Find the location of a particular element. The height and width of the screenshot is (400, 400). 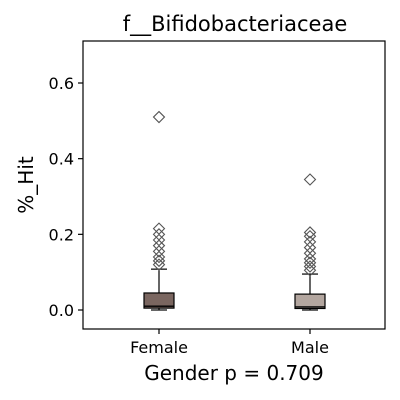

box-female is located at coordinates (159, 210).